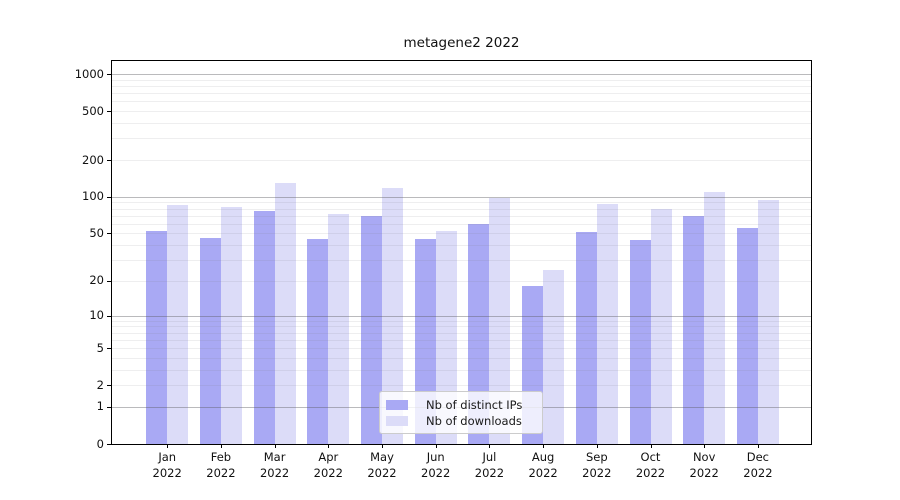 The image size is (900, 500). Describe the element at coordinates (89, 73) in the screenshot. I see `y-tick-label-1000: 1000` at that location.